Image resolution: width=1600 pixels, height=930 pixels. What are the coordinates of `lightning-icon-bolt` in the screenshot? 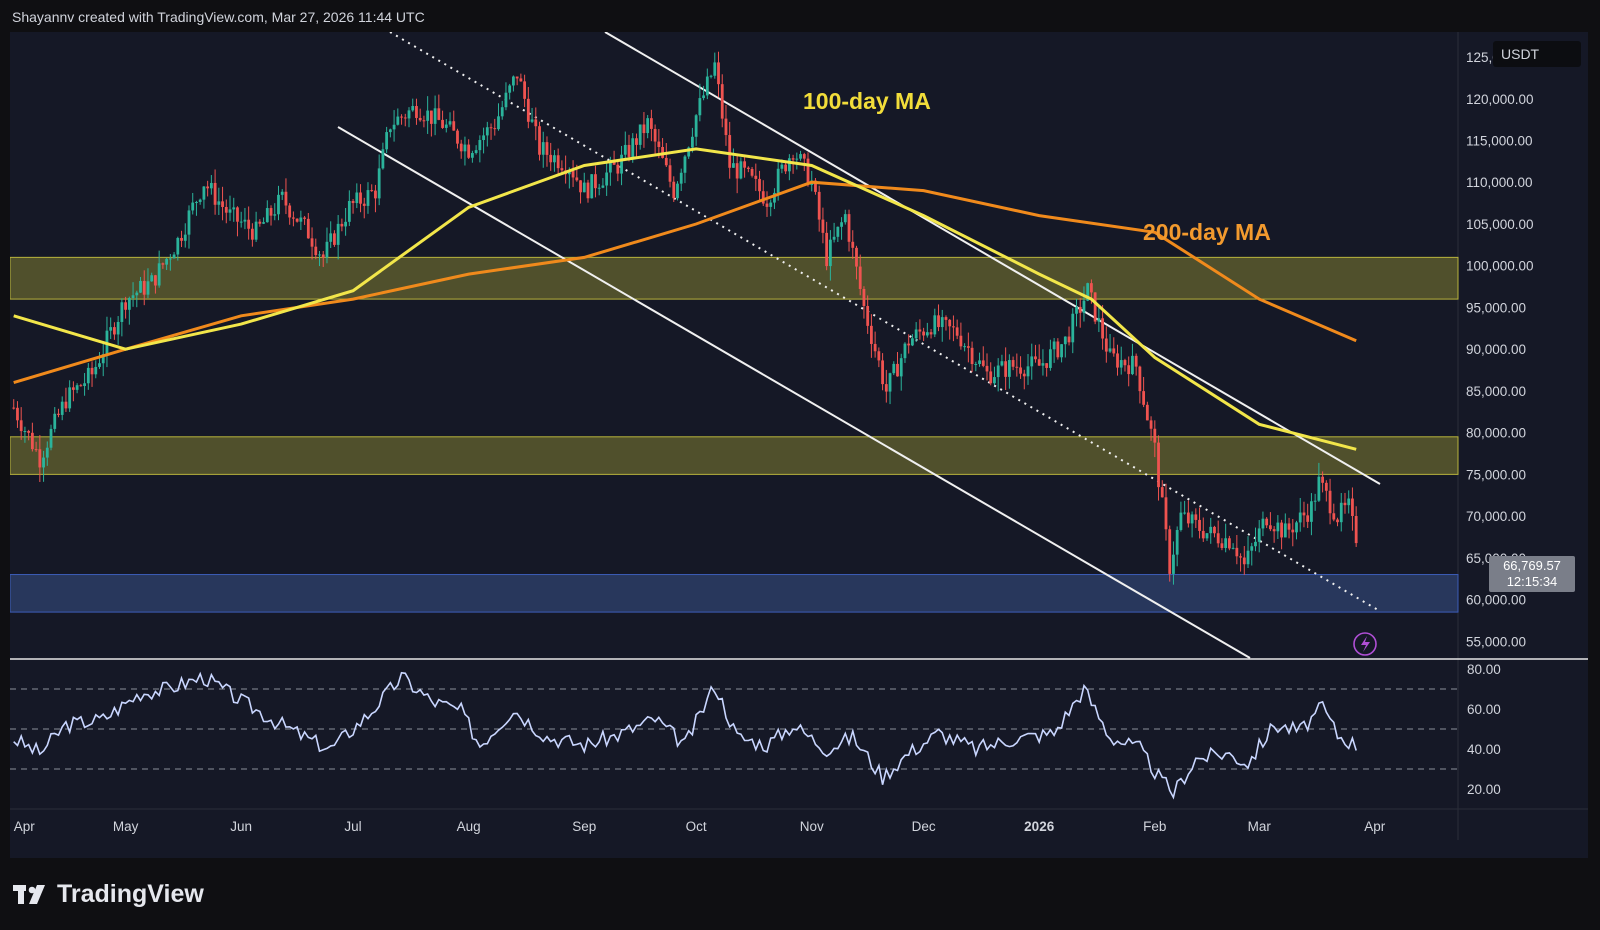 It's located at (1365, 644).